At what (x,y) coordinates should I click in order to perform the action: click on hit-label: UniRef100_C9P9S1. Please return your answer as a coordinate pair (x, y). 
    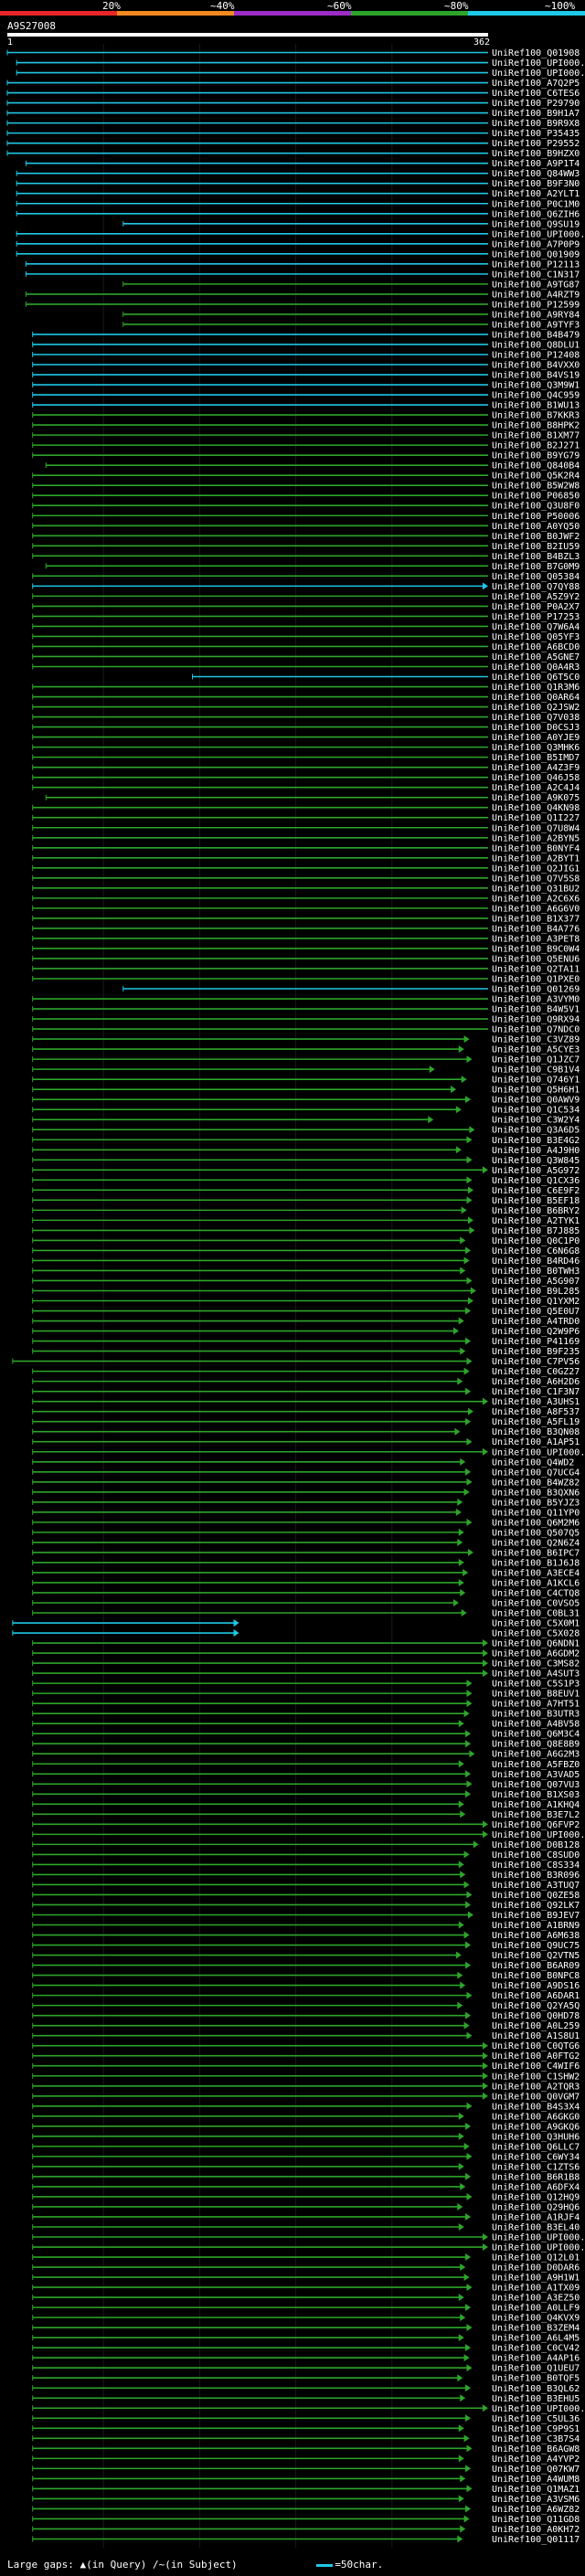
    Looking at the image, I should click on (536, 2429).